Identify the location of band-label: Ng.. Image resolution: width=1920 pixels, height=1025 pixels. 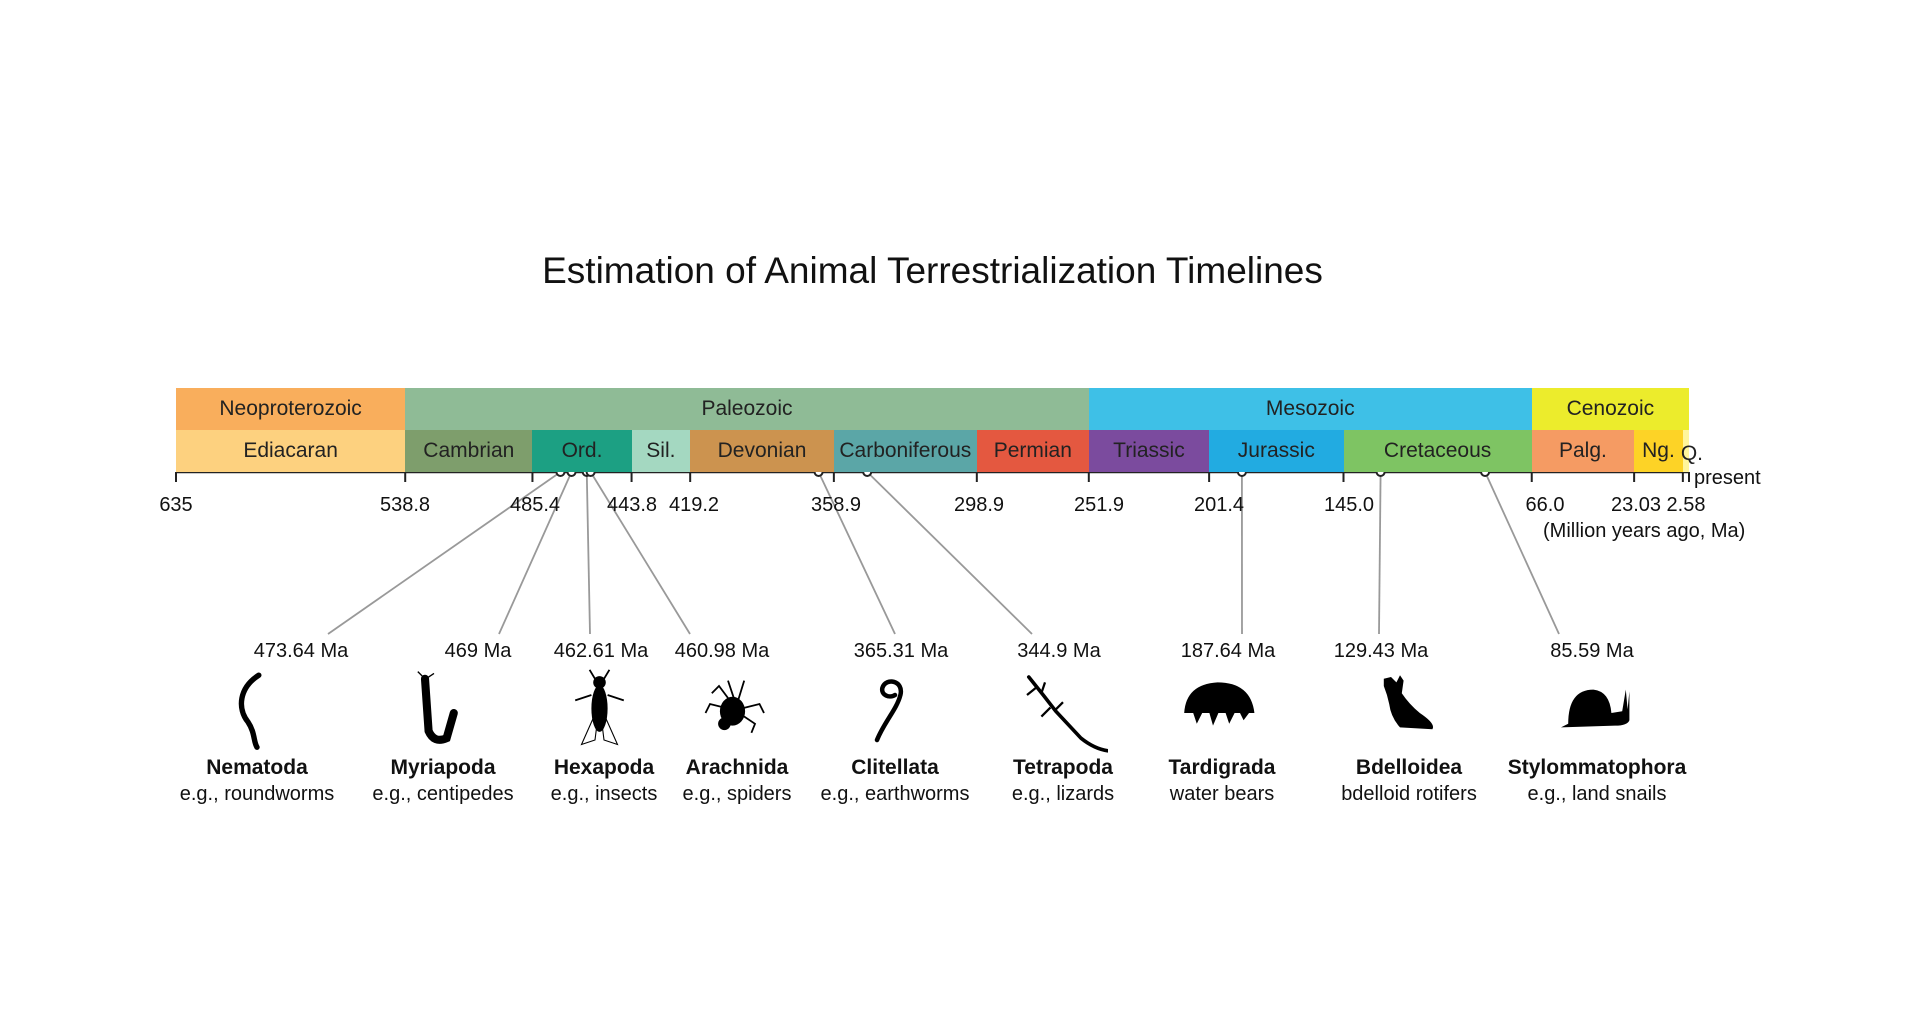
(1658, 450).